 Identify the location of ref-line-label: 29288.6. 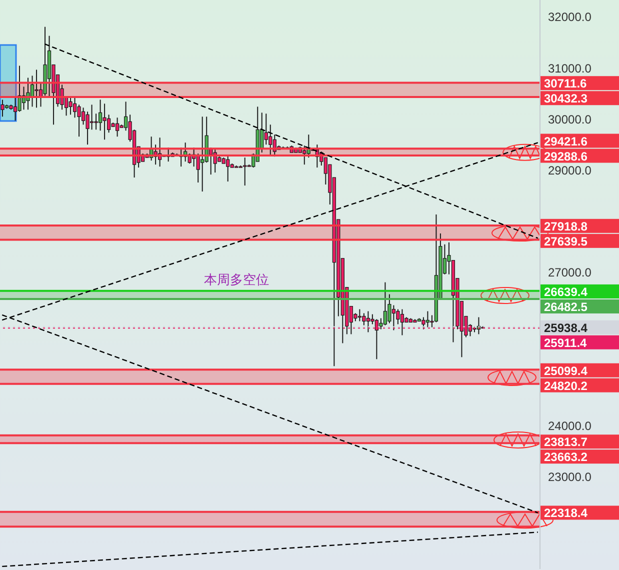
(566, 156).